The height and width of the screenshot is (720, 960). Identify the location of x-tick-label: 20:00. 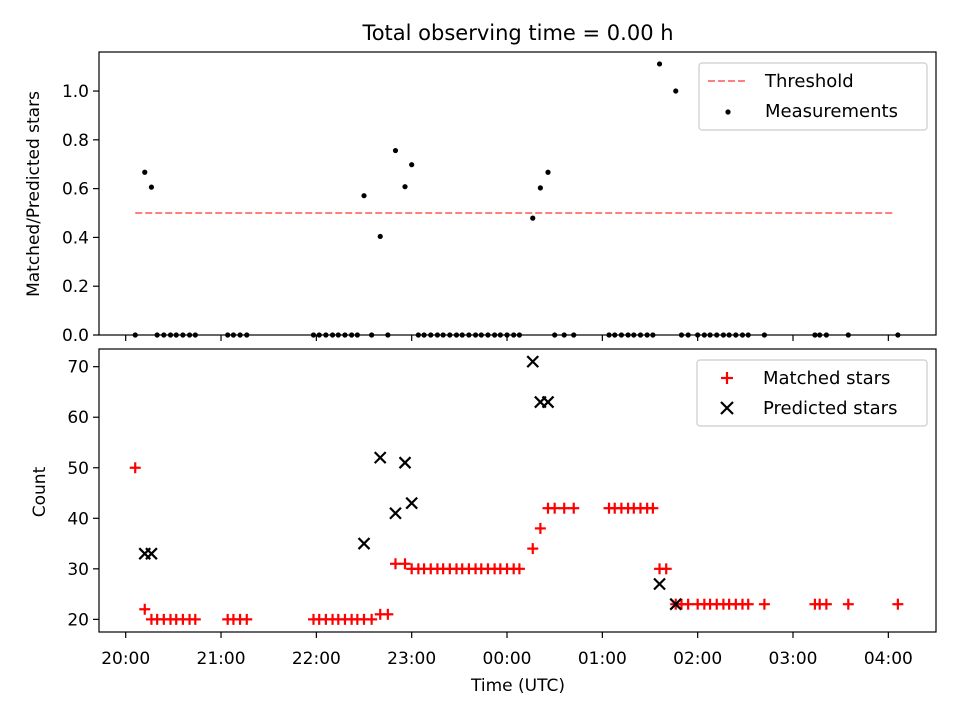
(125, 659).